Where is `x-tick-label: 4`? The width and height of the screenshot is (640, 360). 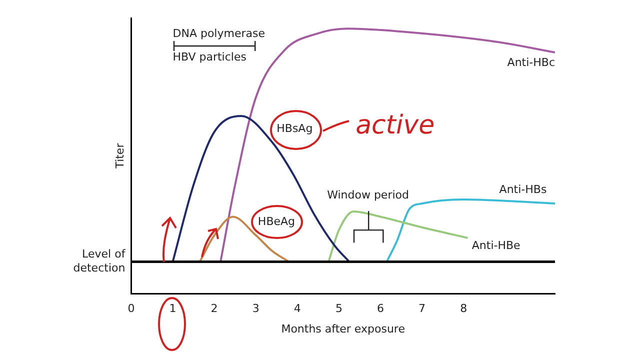
x-tick-label: 4 is located at coordinates (297, 309).